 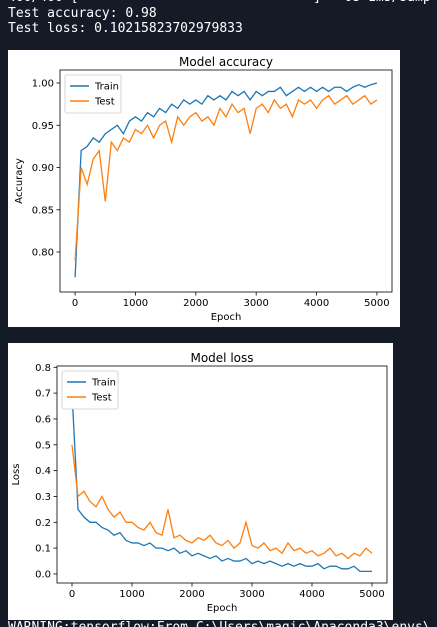 What do you see at coordinates (222, 502) in the screenshot?
I see `data-line` at bounding box center [222, 502].